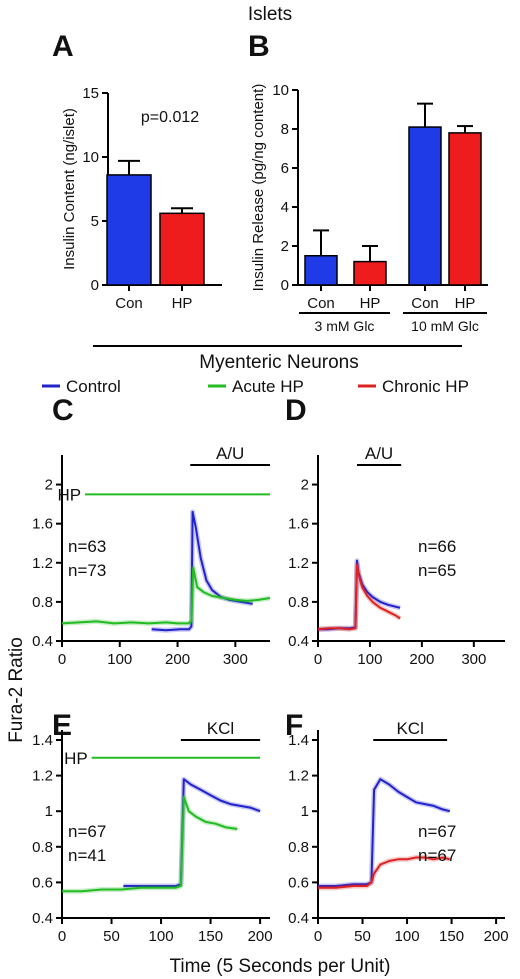  I want to click on y-tick-label-a-2: 10, so click(90, 157).